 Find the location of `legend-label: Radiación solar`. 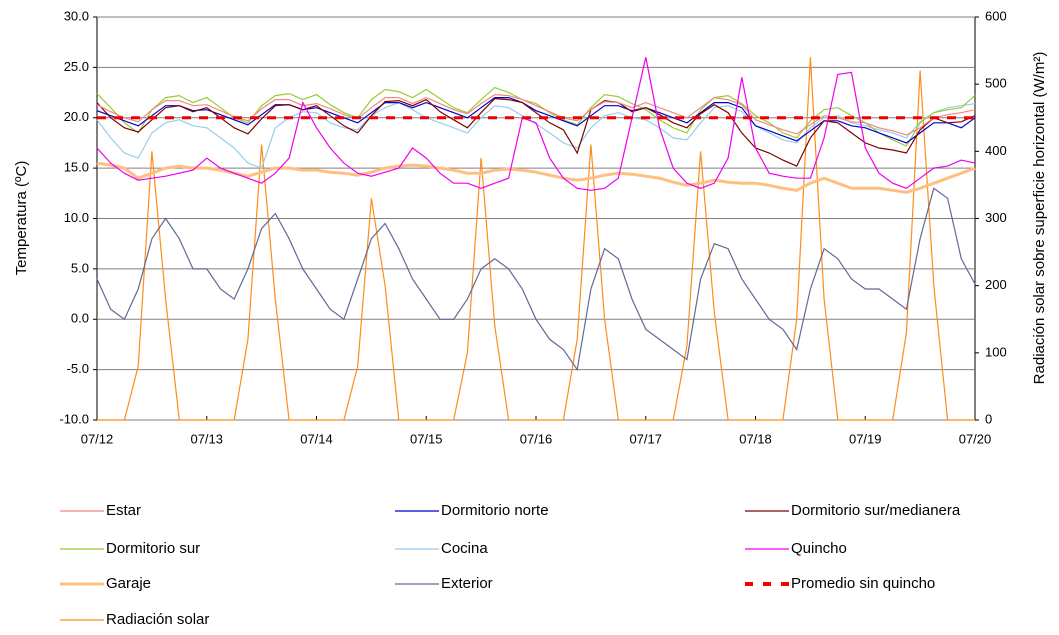

legend-label: Radiación solar is located at coordinates (157, 619).